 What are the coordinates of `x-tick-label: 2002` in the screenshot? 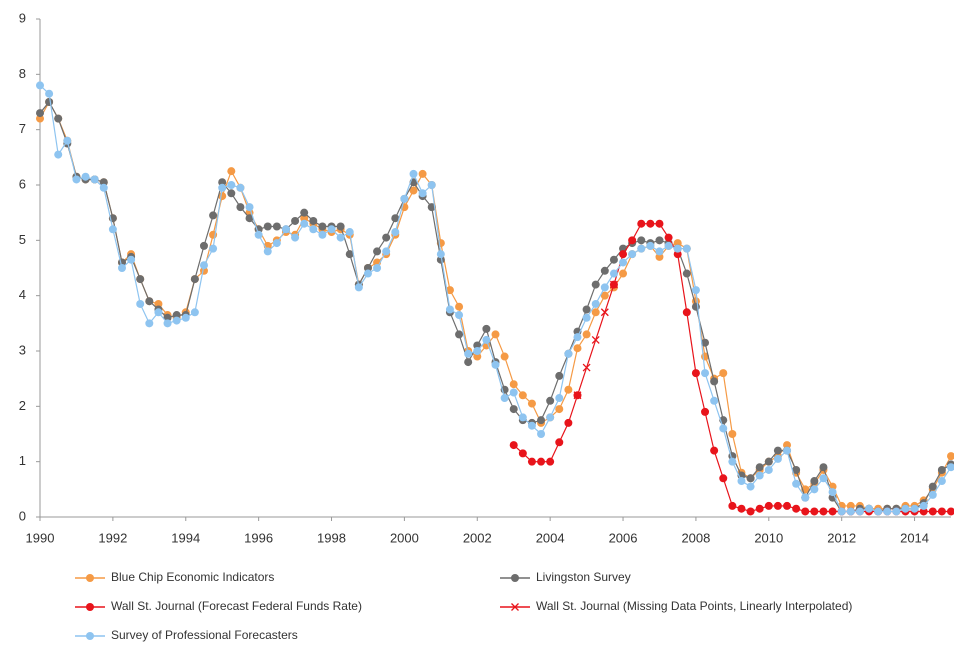 It's located at (477, 537).